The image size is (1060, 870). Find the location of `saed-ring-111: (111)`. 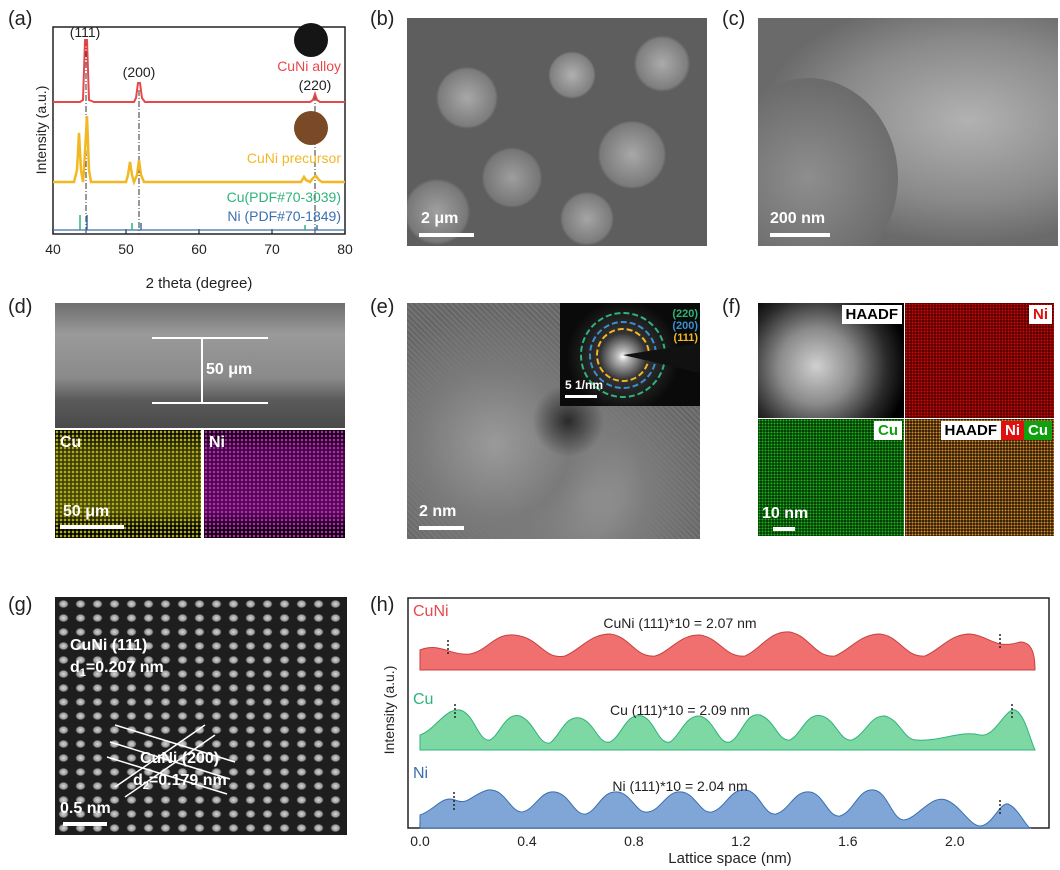

saed-ring-111: (111) is located at coordinates (686, 338).